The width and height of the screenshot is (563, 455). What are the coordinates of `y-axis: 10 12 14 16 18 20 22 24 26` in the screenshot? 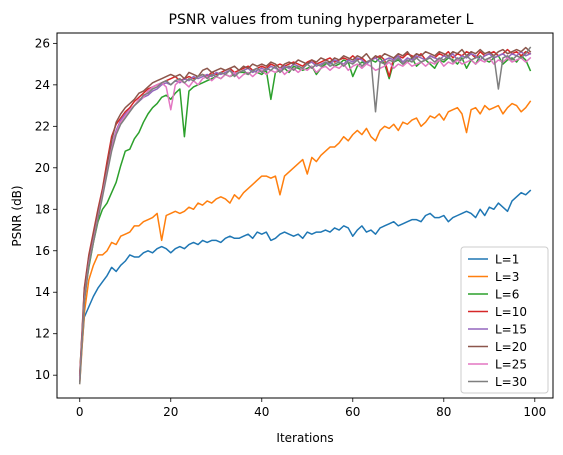 It's located at (46, 209).